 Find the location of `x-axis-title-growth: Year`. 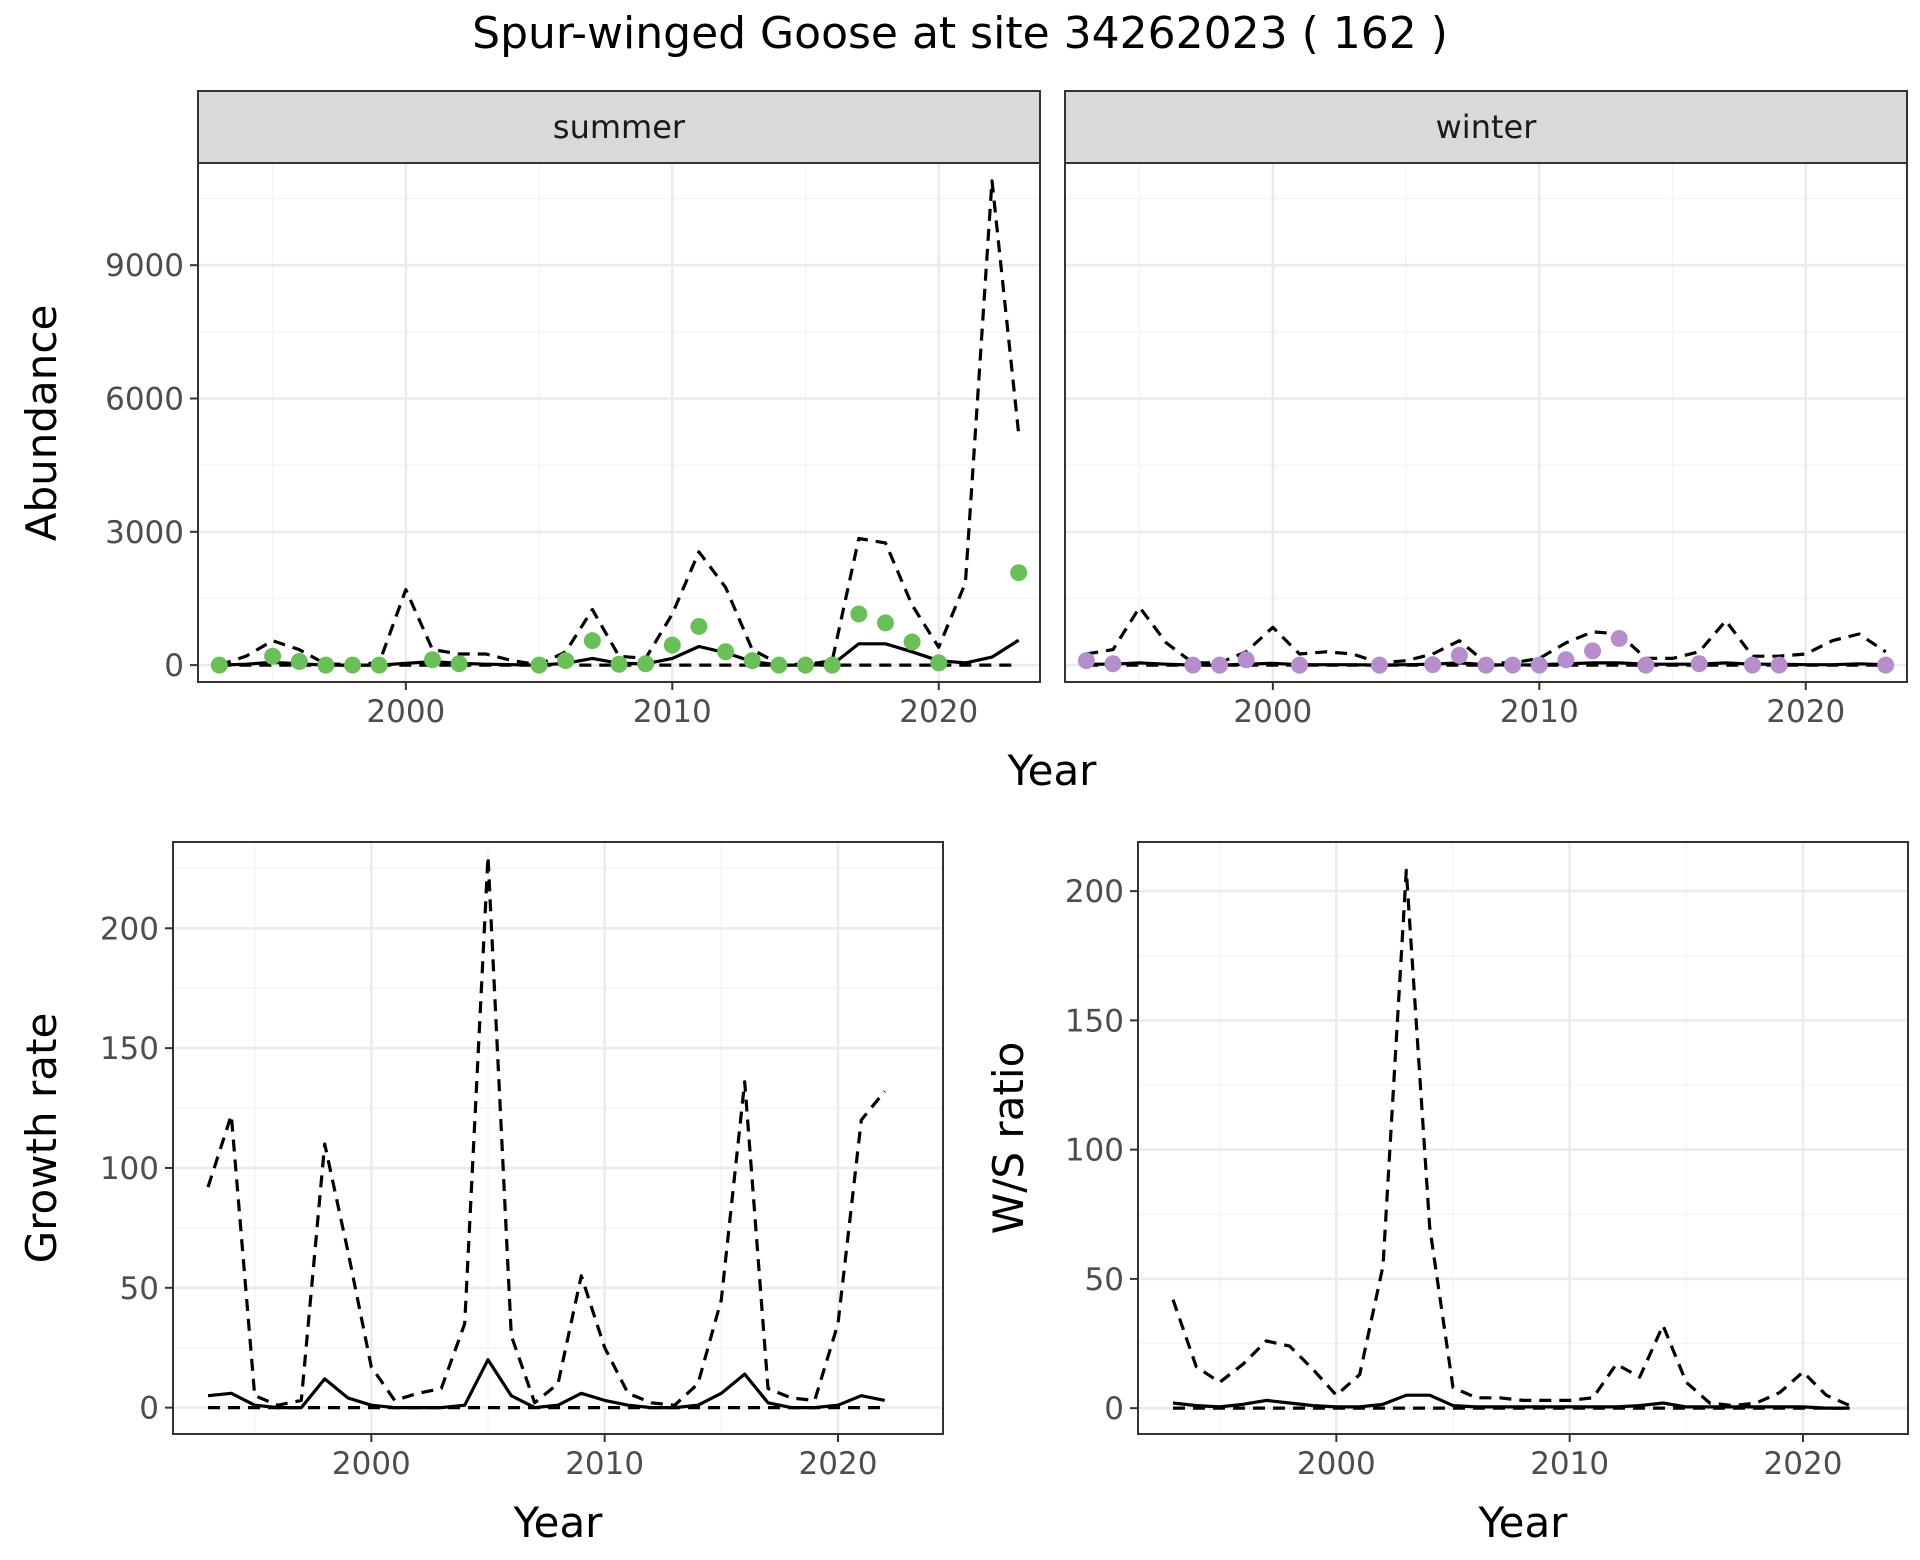

x-axis-title-growth: Year is located at coordinates (558, 1522).